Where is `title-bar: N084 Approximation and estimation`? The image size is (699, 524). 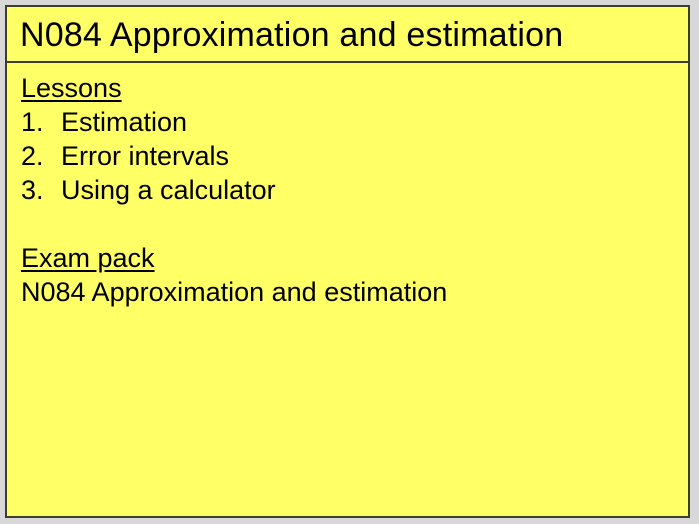
title-bar: N084 Approximation and estimation is located at coordinates (347, 35).